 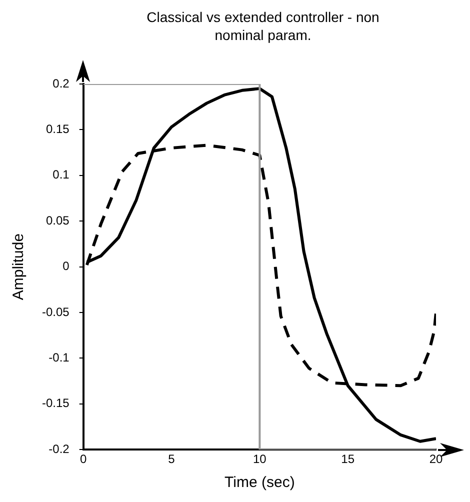 What do you see at coordinates (263, 26) in the screenshot?
I see `chart-title: Classical vs extended controller - non nominal param.` at bounding box center [263, 26].